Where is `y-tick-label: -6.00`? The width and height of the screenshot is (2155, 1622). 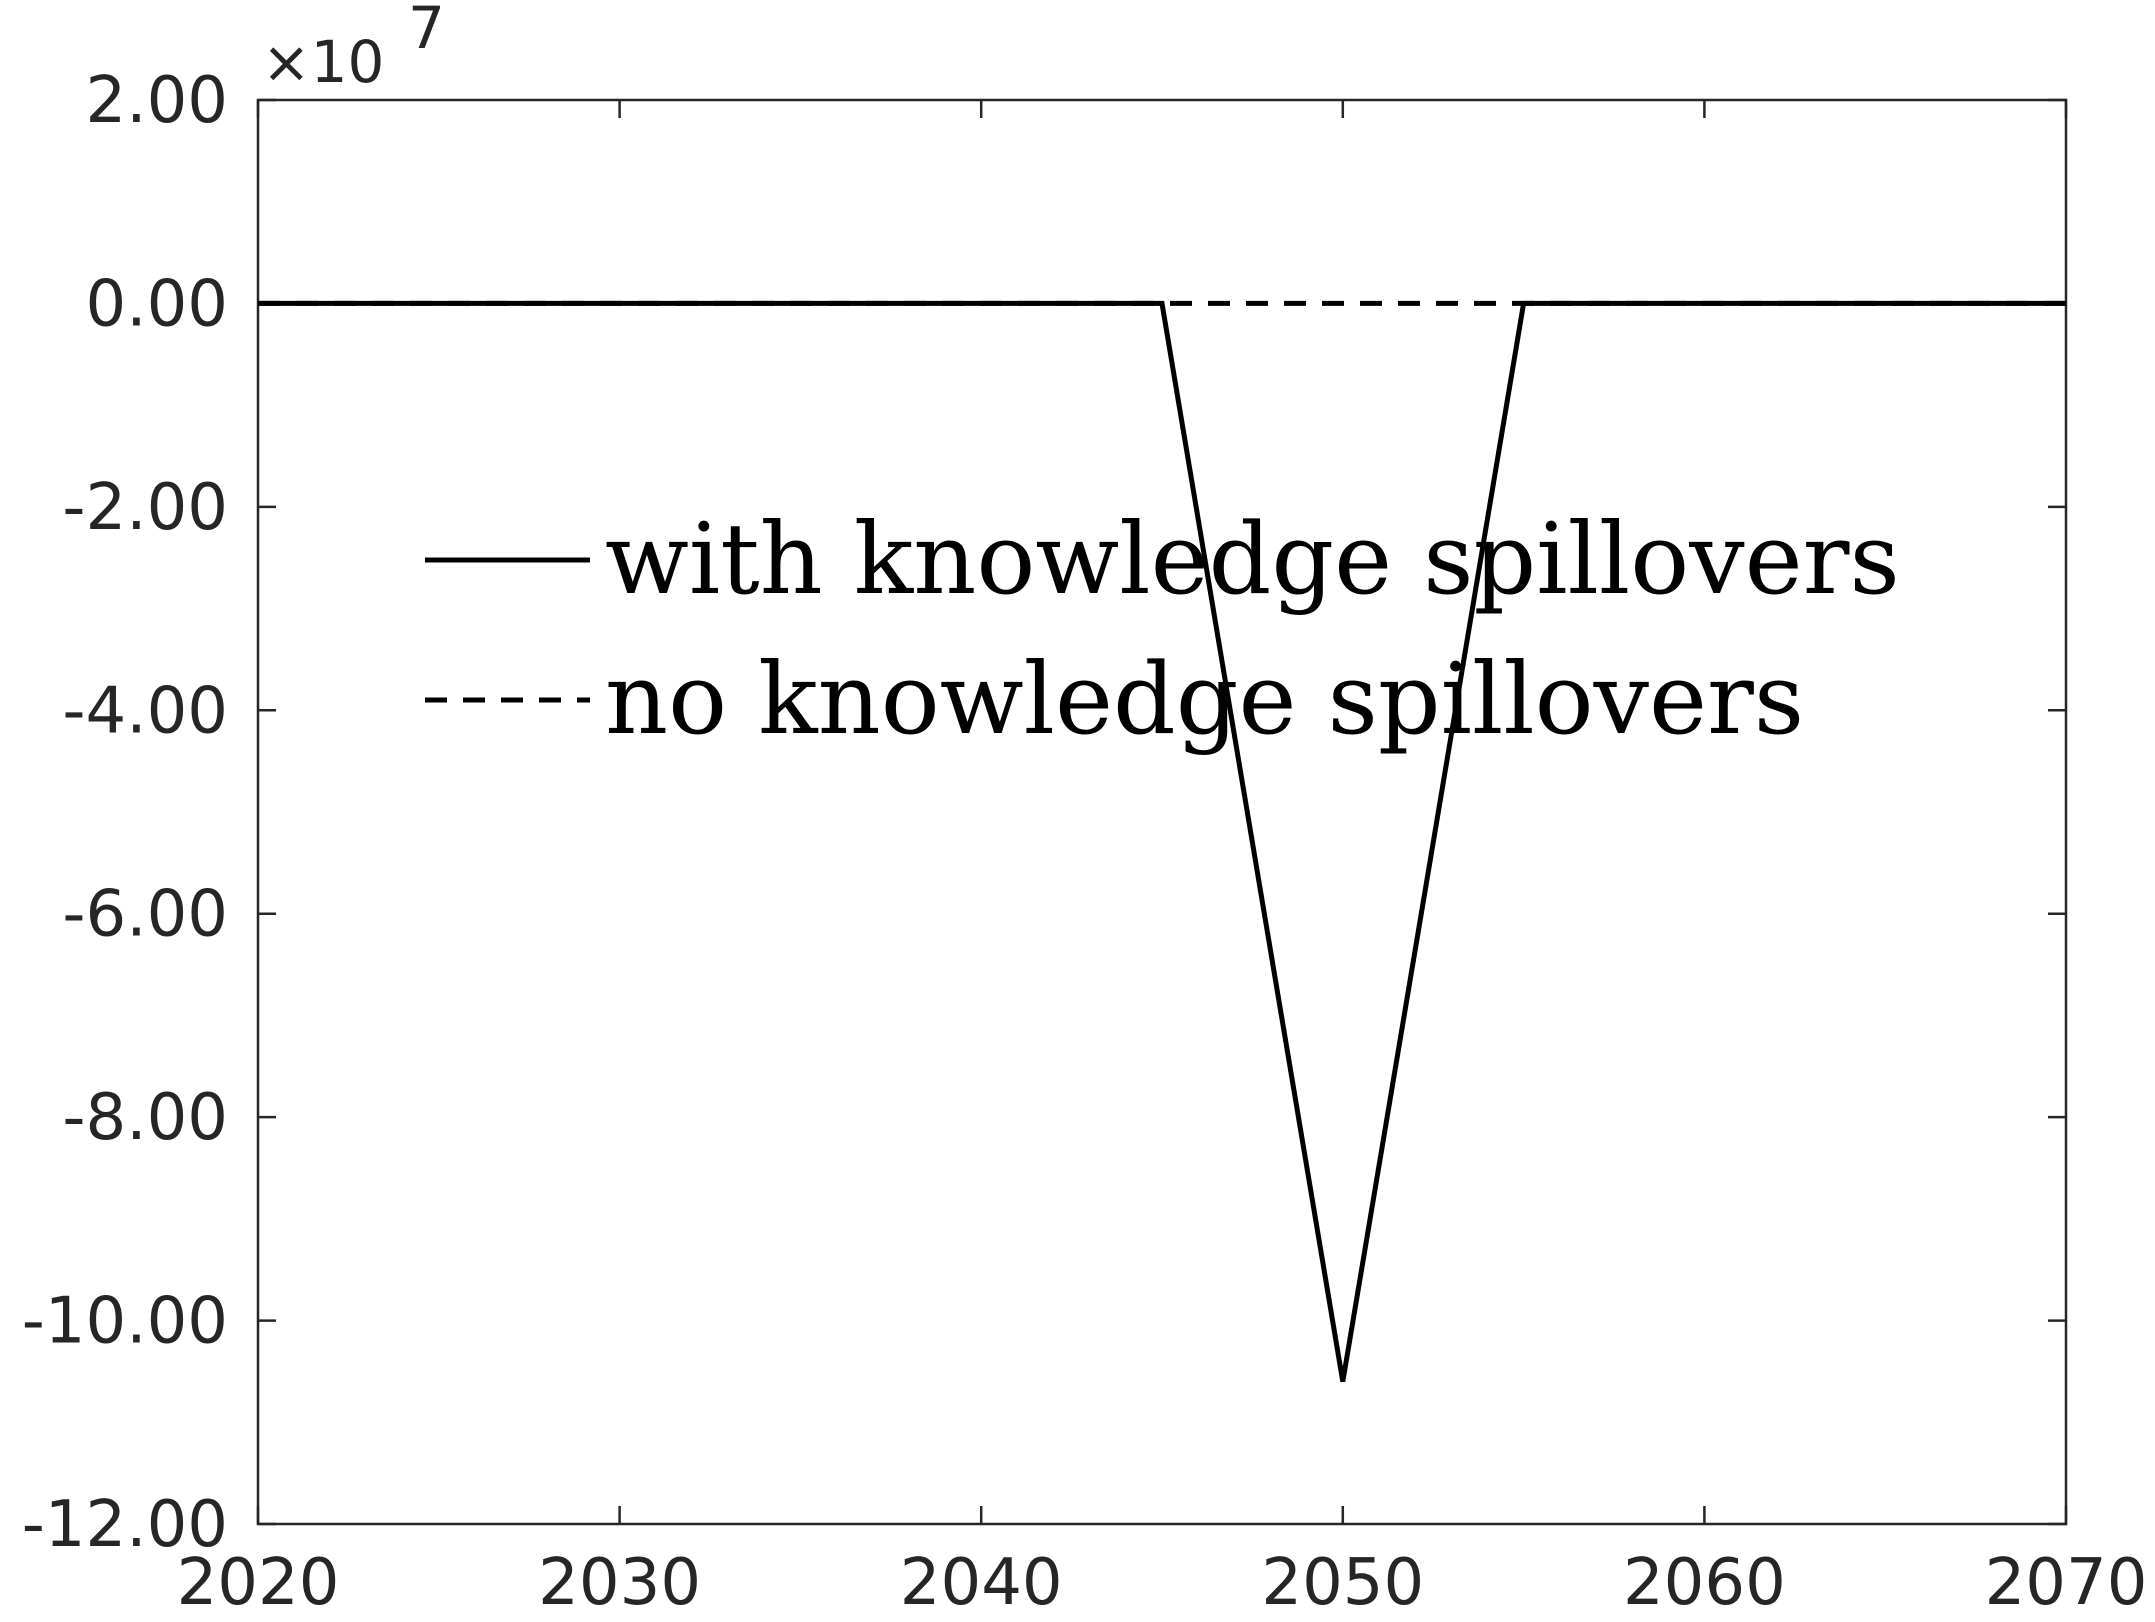 y-tick-label: -6.00 is located at coordinates (145, 915).